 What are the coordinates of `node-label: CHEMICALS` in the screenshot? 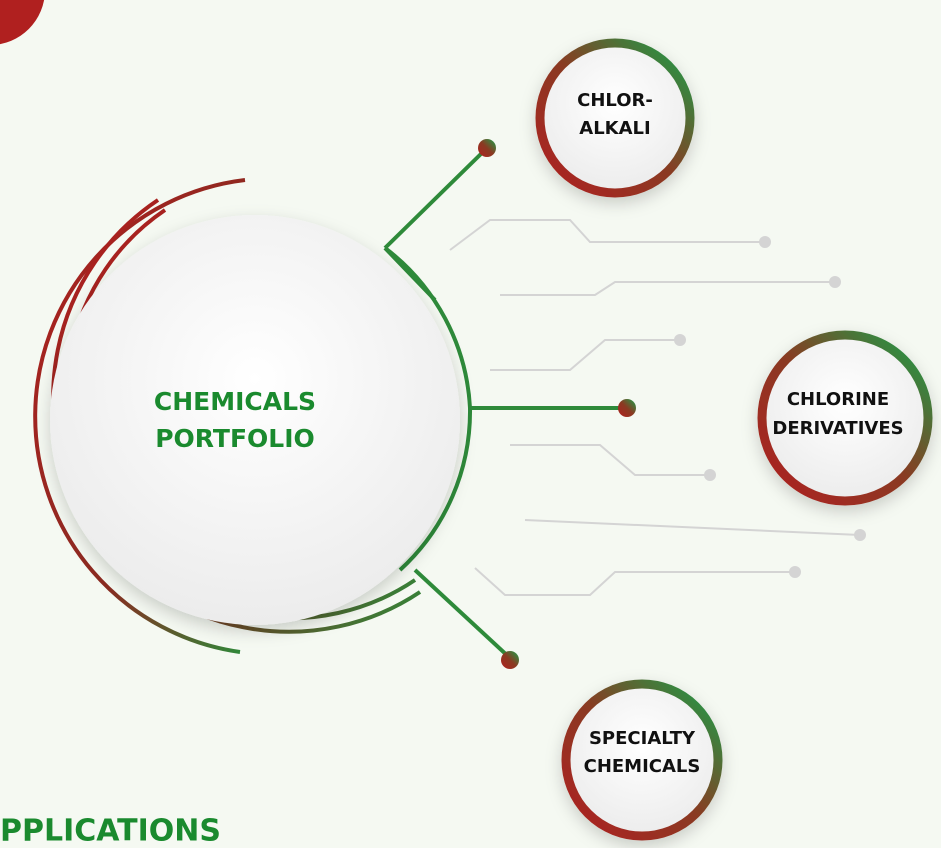 It's located at (642, 766).